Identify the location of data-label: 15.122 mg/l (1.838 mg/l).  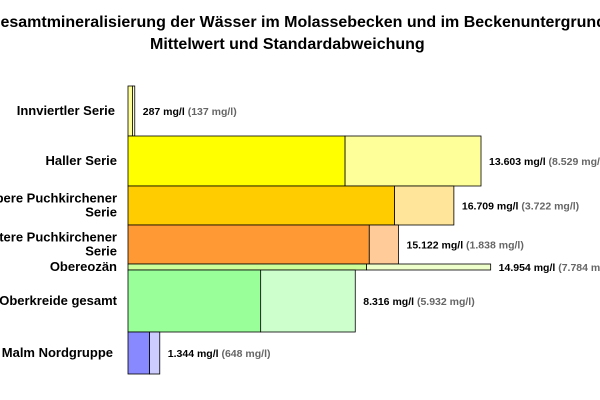
(465, 246).